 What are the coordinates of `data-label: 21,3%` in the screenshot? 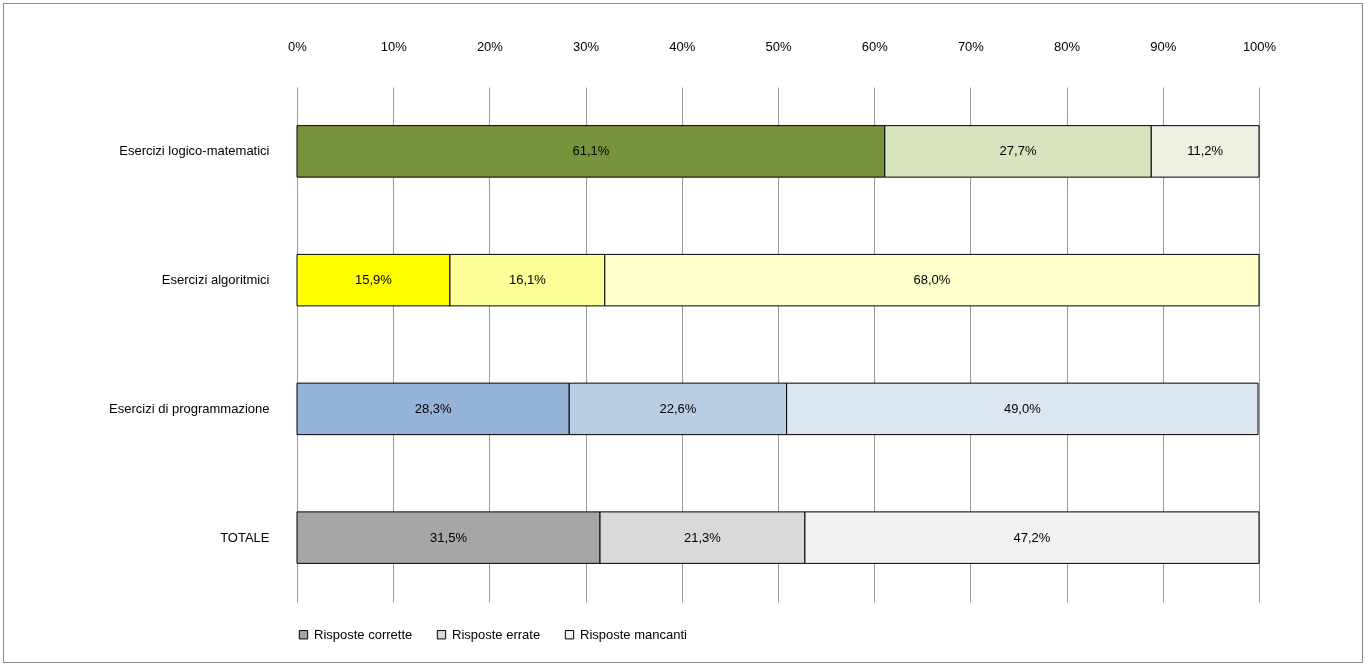 It's located at (703, 537).